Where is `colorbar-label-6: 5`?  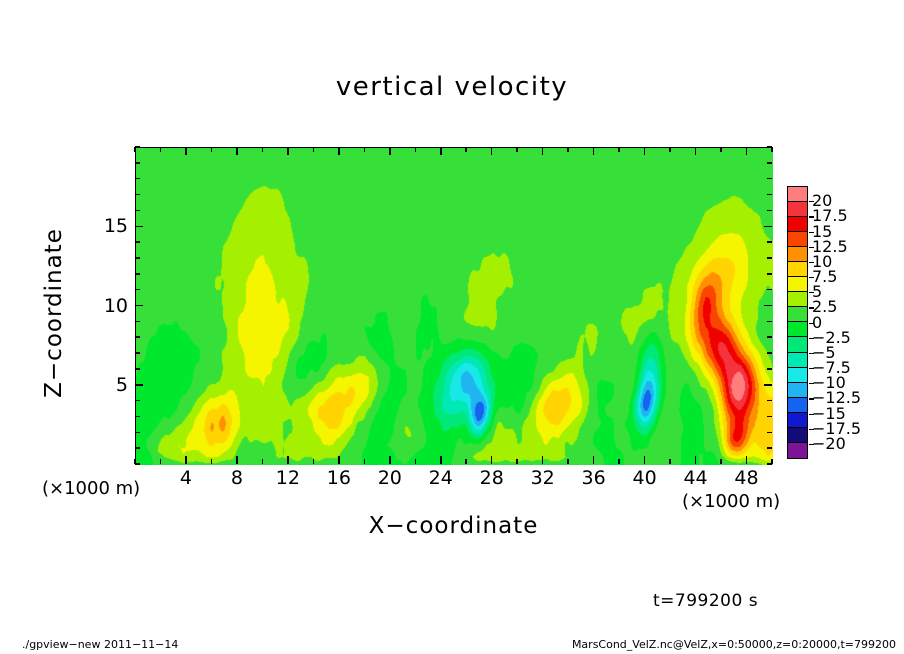 colorbar-label-6: 5 is located at coordinates (817, 292).